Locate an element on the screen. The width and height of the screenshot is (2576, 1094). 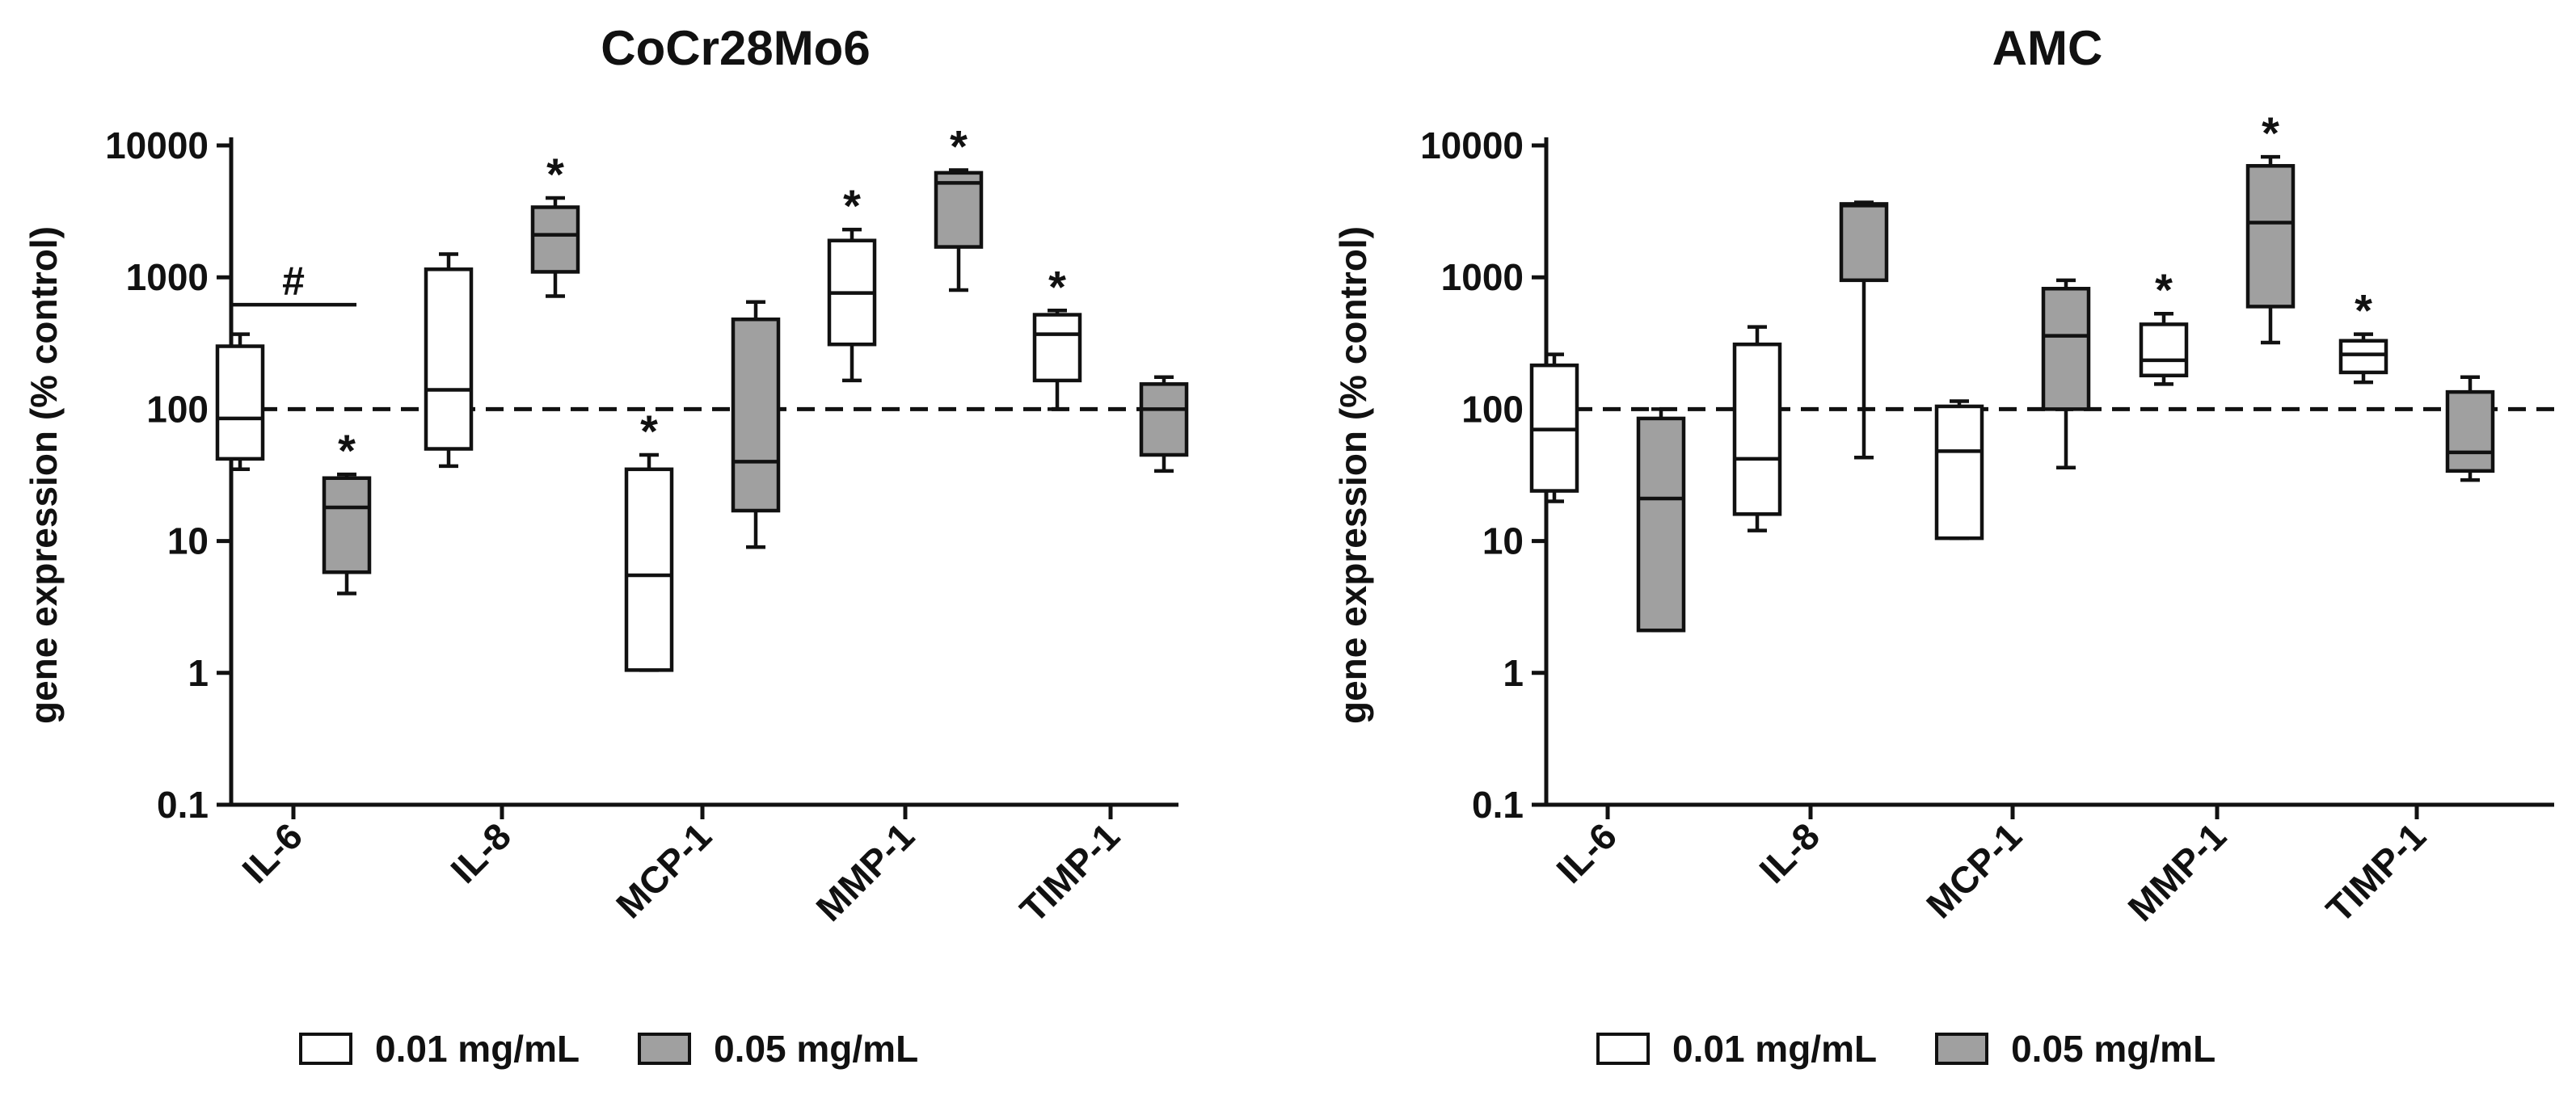
box-series2-il-8: * is located at coordinates (555, 223).